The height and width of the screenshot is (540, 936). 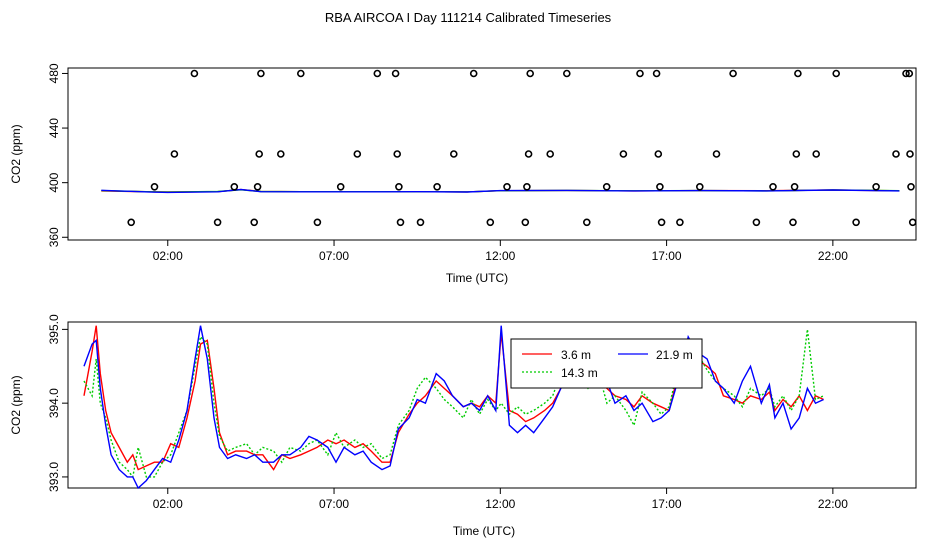 I want to click on y-tick-label: 480, so click(x=54, y=73).